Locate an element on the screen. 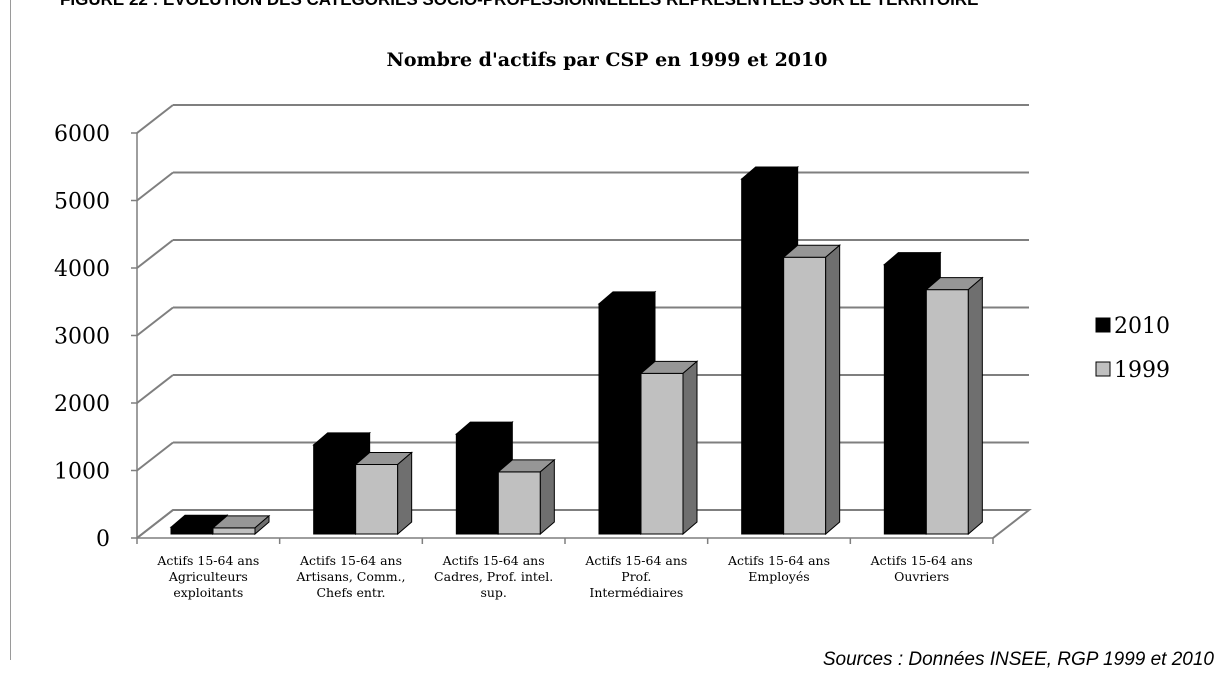 This screenshot has width=1218, height=675. y-tick-label: 4000 is located at coordinates (82, 269).